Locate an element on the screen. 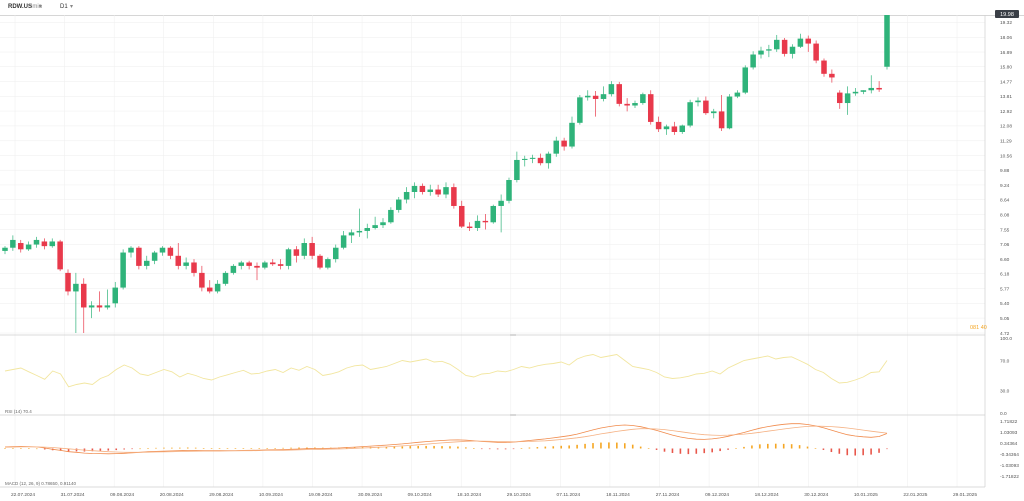  rsi-tick-label: 30.0 is located at coordinates (1005, 391).